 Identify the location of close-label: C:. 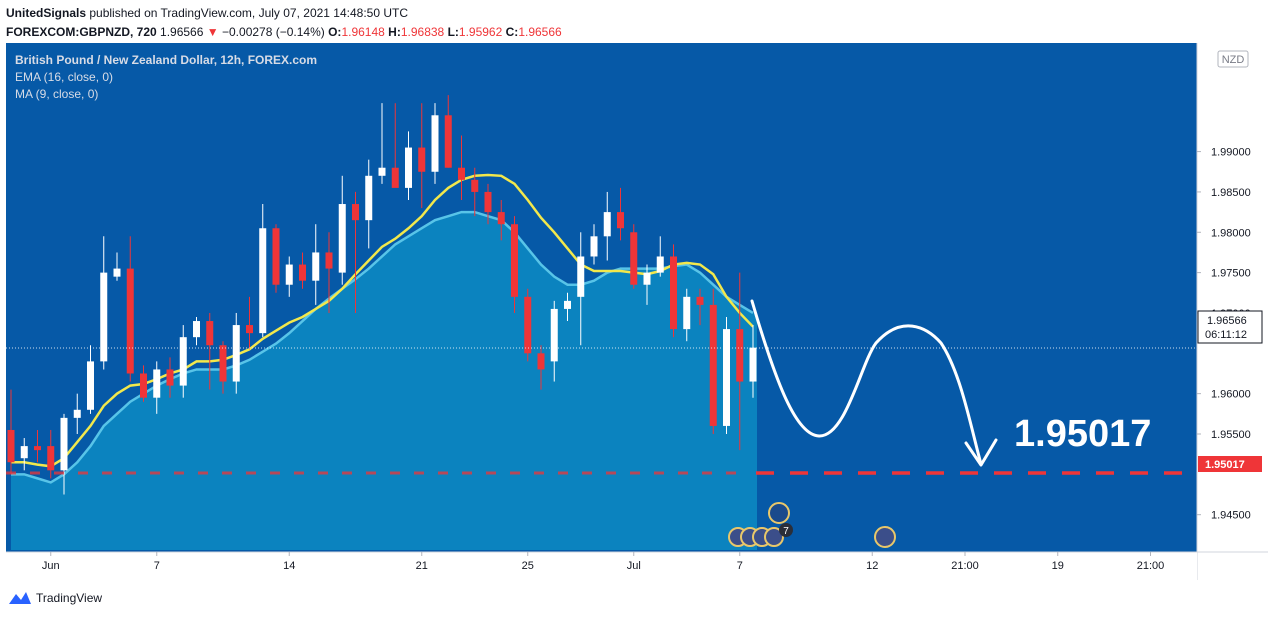
(512, 32).